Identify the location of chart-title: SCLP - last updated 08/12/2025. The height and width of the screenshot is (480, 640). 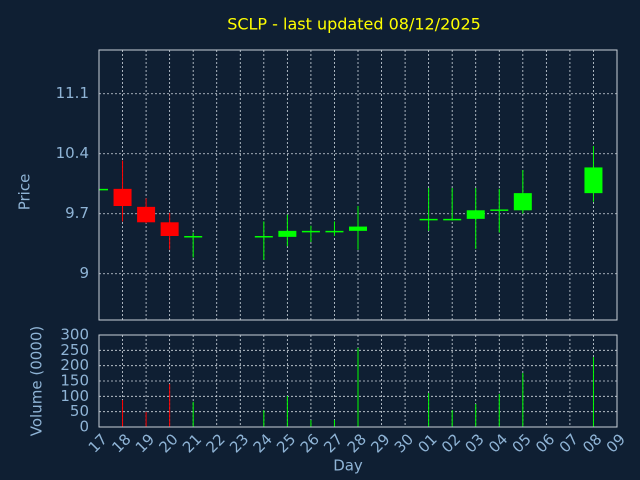
(354, 24).